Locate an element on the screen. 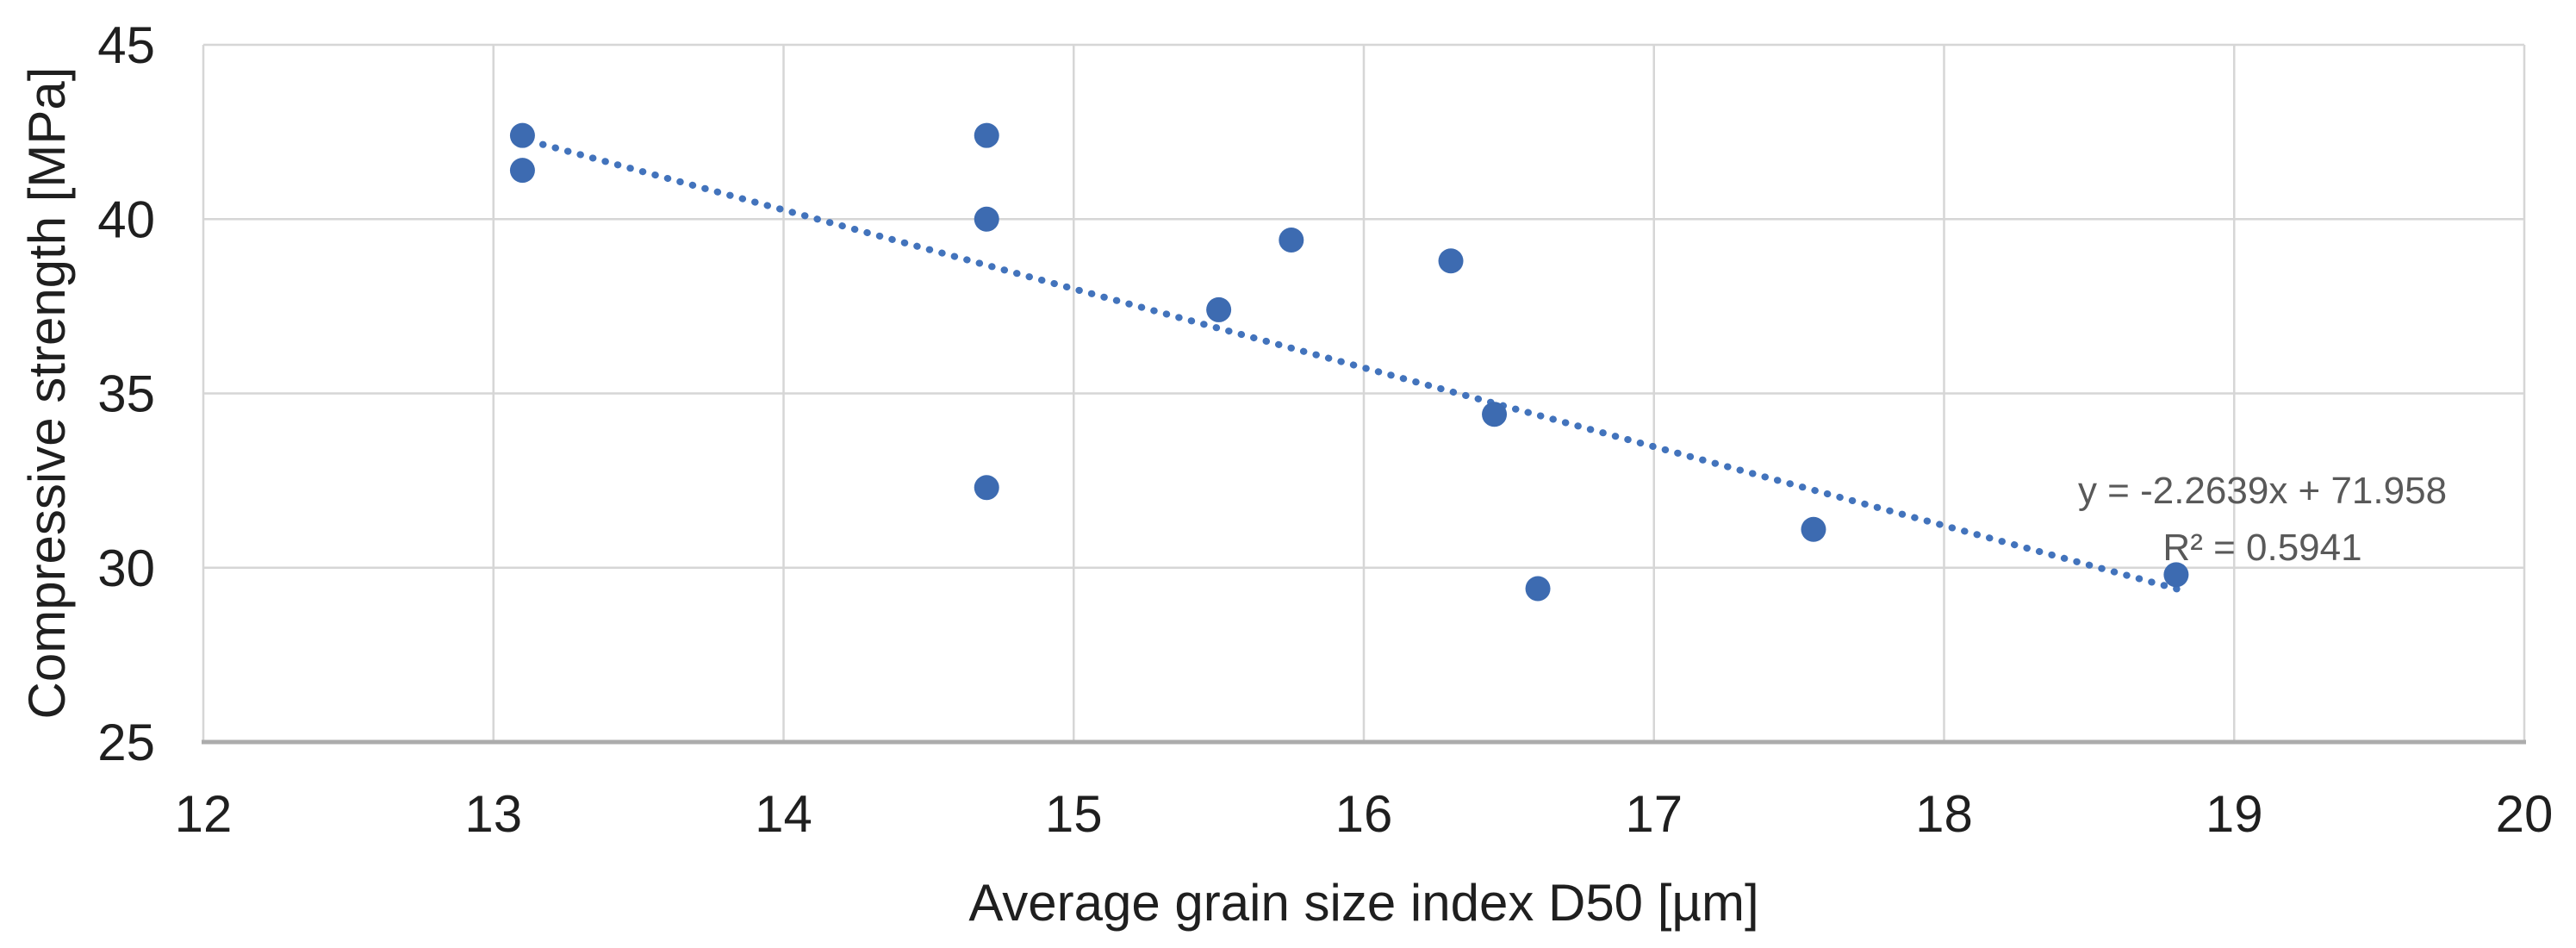  y-axis-title: Compressive strength [MPa] is located at coordinates (47, 393).